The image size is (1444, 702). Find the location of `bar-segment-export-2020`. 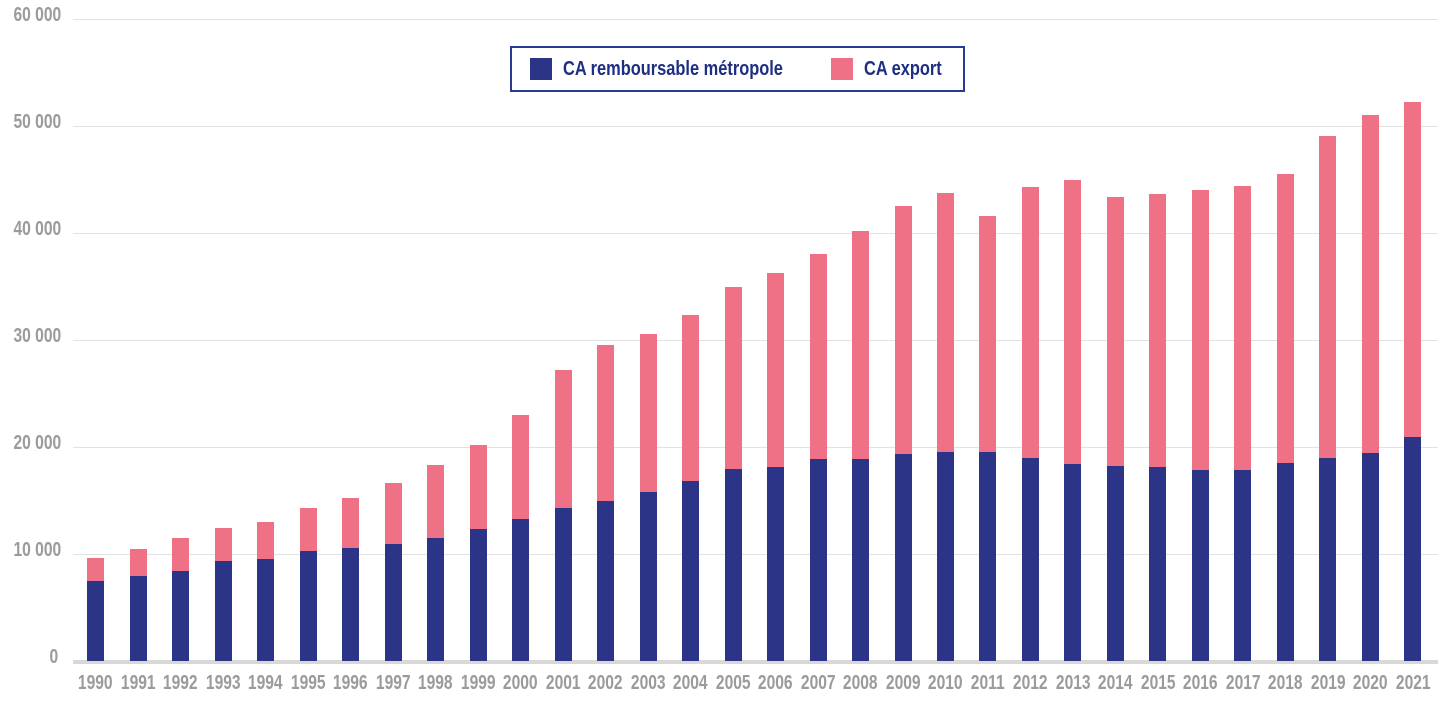

bar-segment-export-2020 is located at coordinates (1370, 284).